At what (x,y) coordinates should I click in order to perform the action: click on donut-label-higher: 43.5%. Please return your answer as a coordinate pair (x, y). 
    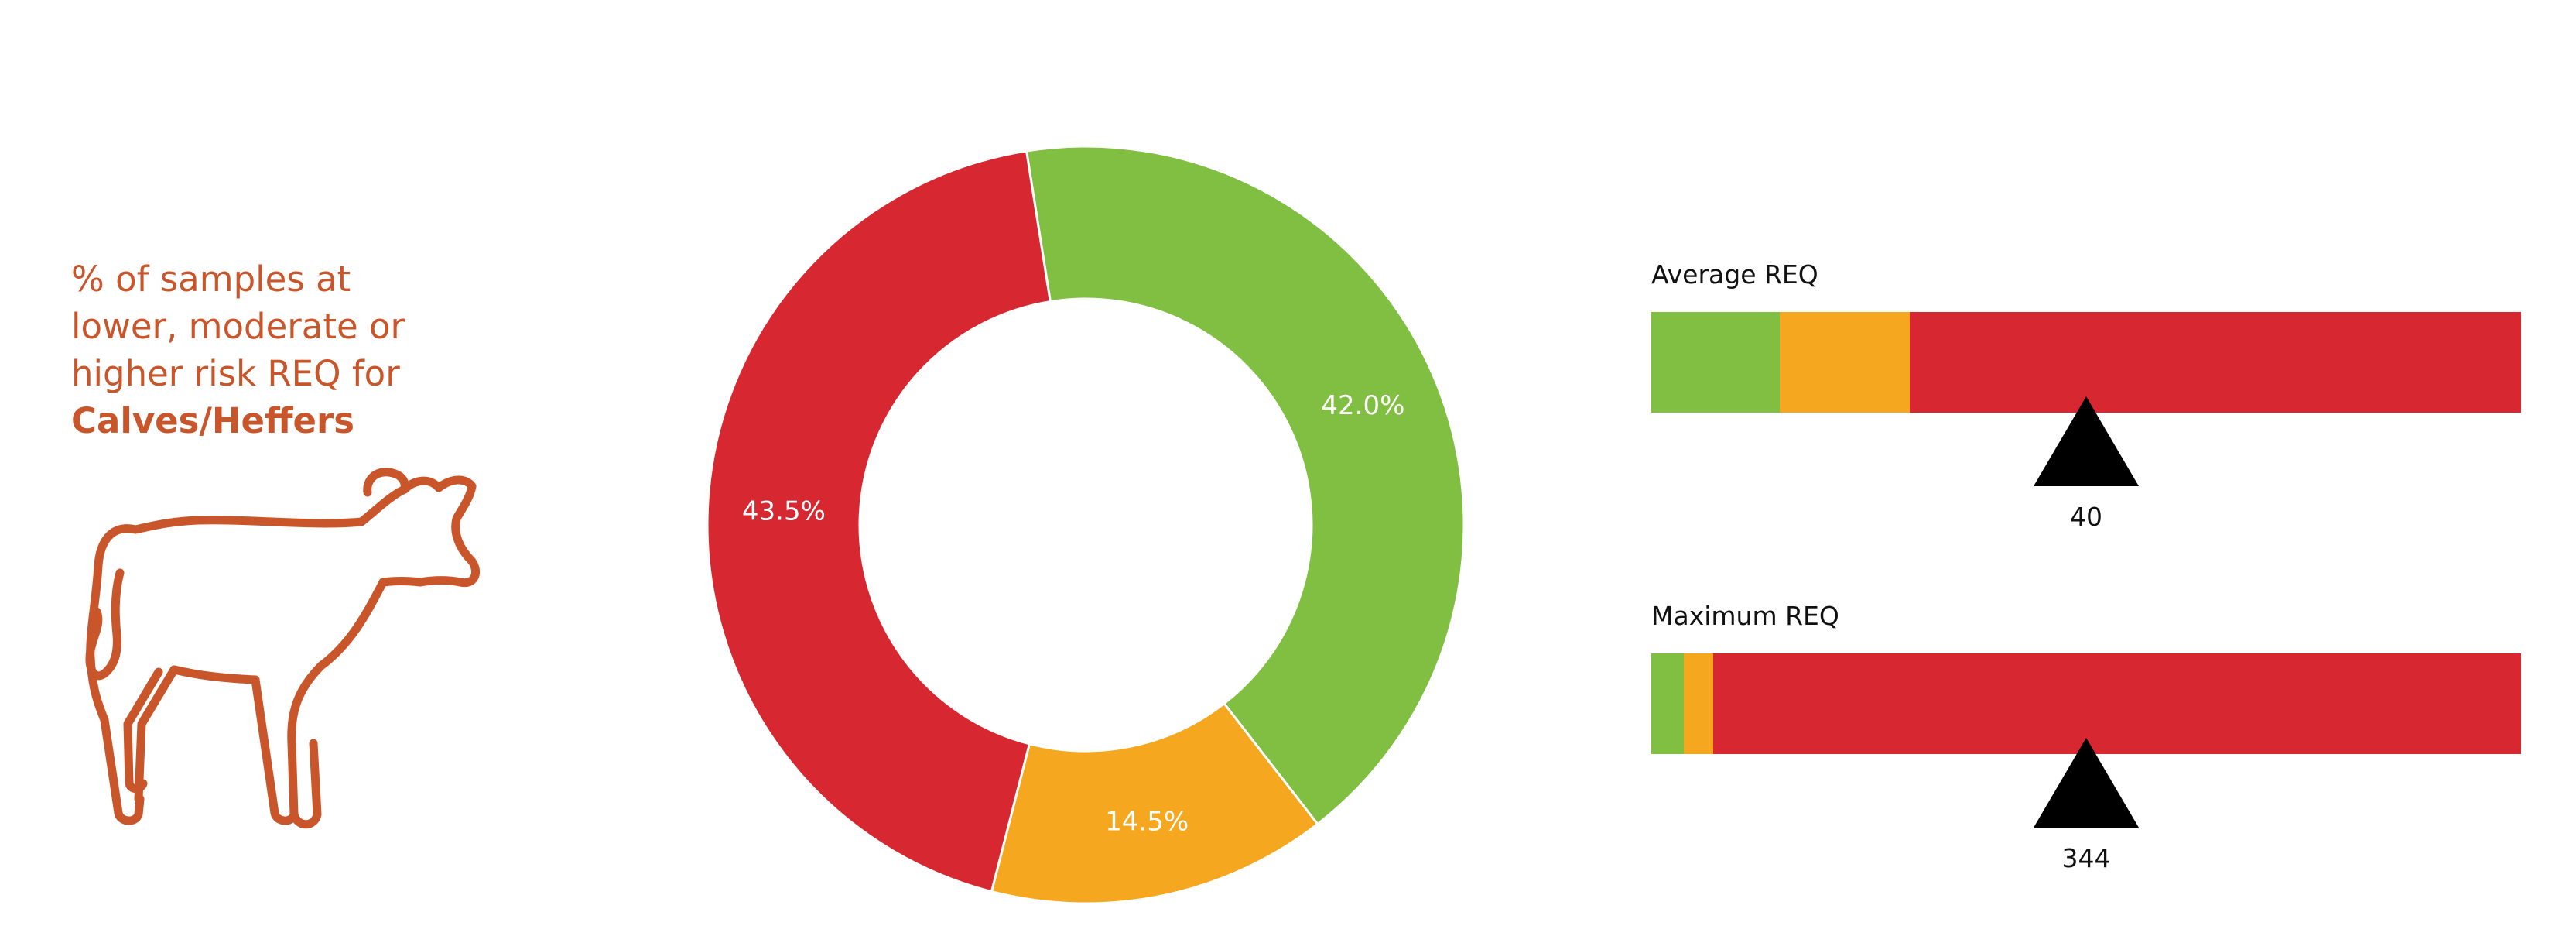
    Looking at the image, I should click on (784, 511).